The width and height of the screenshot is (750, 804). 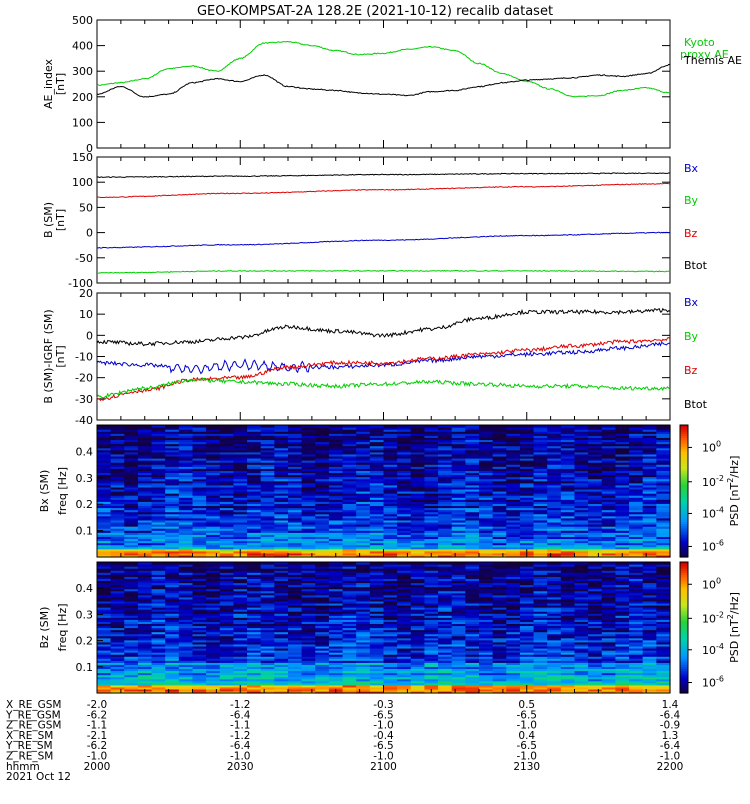 What do you see at coordinates (84, 399) in the screenshot?
I see `panel-2-ytick-label: -30` at bounding box center [84, 399].